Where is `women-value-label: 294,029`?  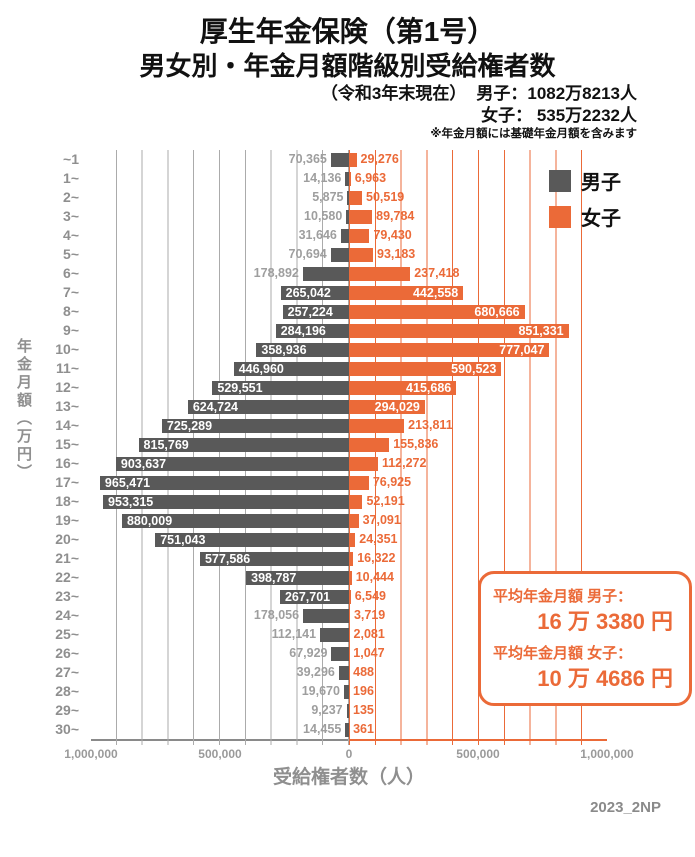
women-value-label: 294,029 is located at coordinates (397, 406).